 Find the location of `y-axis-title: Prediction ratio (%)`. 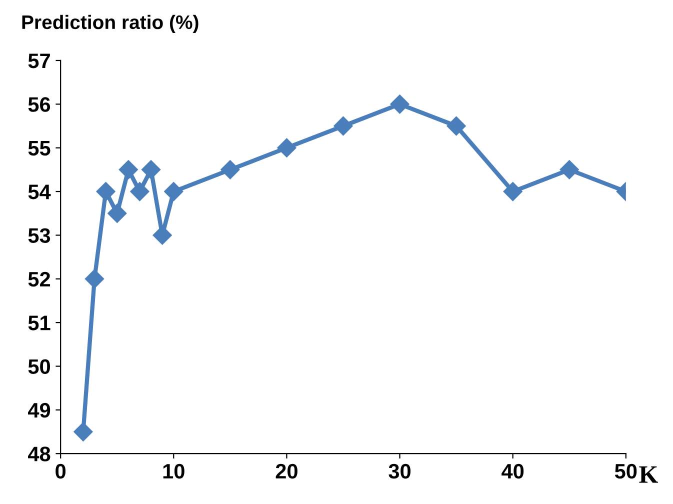

y-axis-title: Prediction ratio (%) is located at coordinates (110, 23).